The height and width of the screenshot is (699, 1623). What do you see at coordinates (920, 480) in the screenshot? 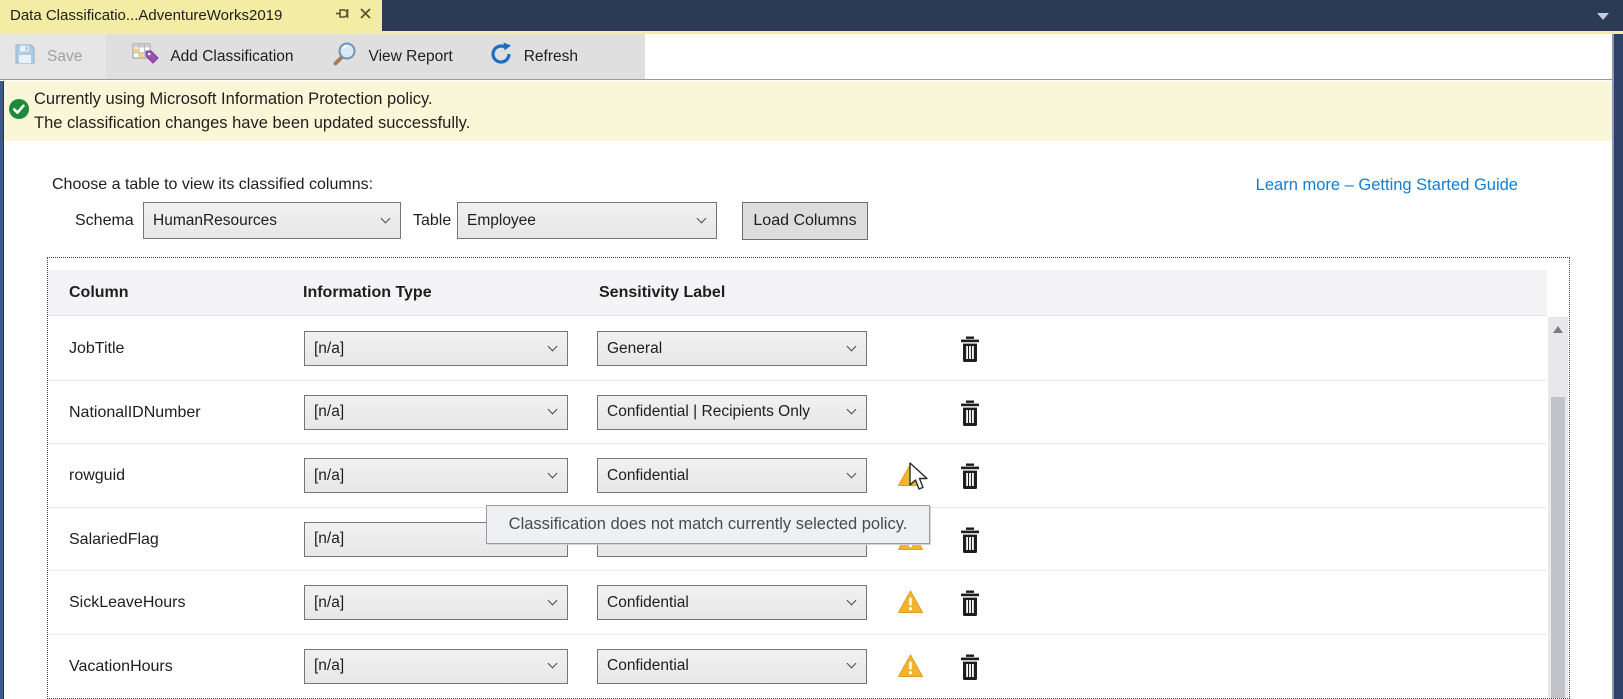
I see `mouse-cursor` at bounding box center [920, 480].